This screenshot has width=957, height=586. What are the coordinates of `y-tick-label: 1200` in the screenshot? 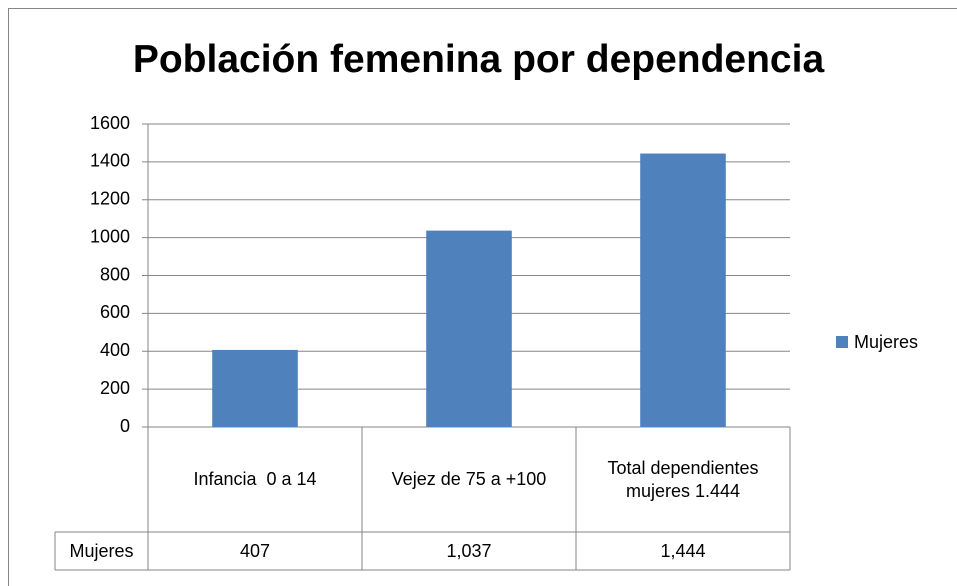 It's located at (110, 199).